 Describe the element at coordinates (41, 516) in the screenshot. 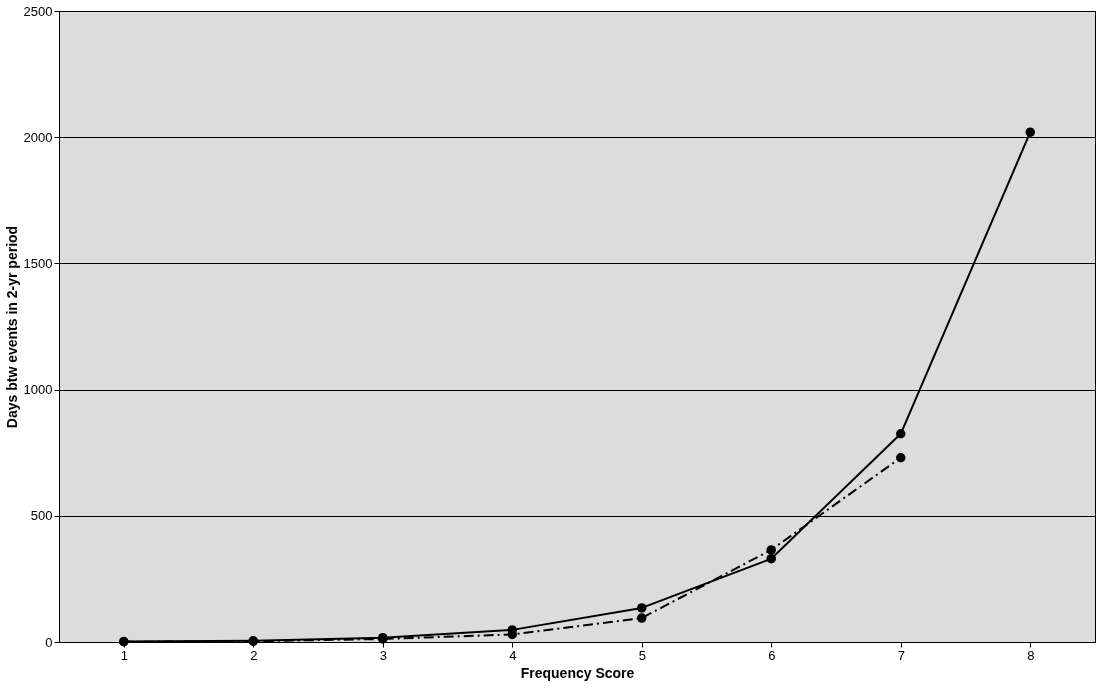

I see `y-tick-label: 500` at that location.